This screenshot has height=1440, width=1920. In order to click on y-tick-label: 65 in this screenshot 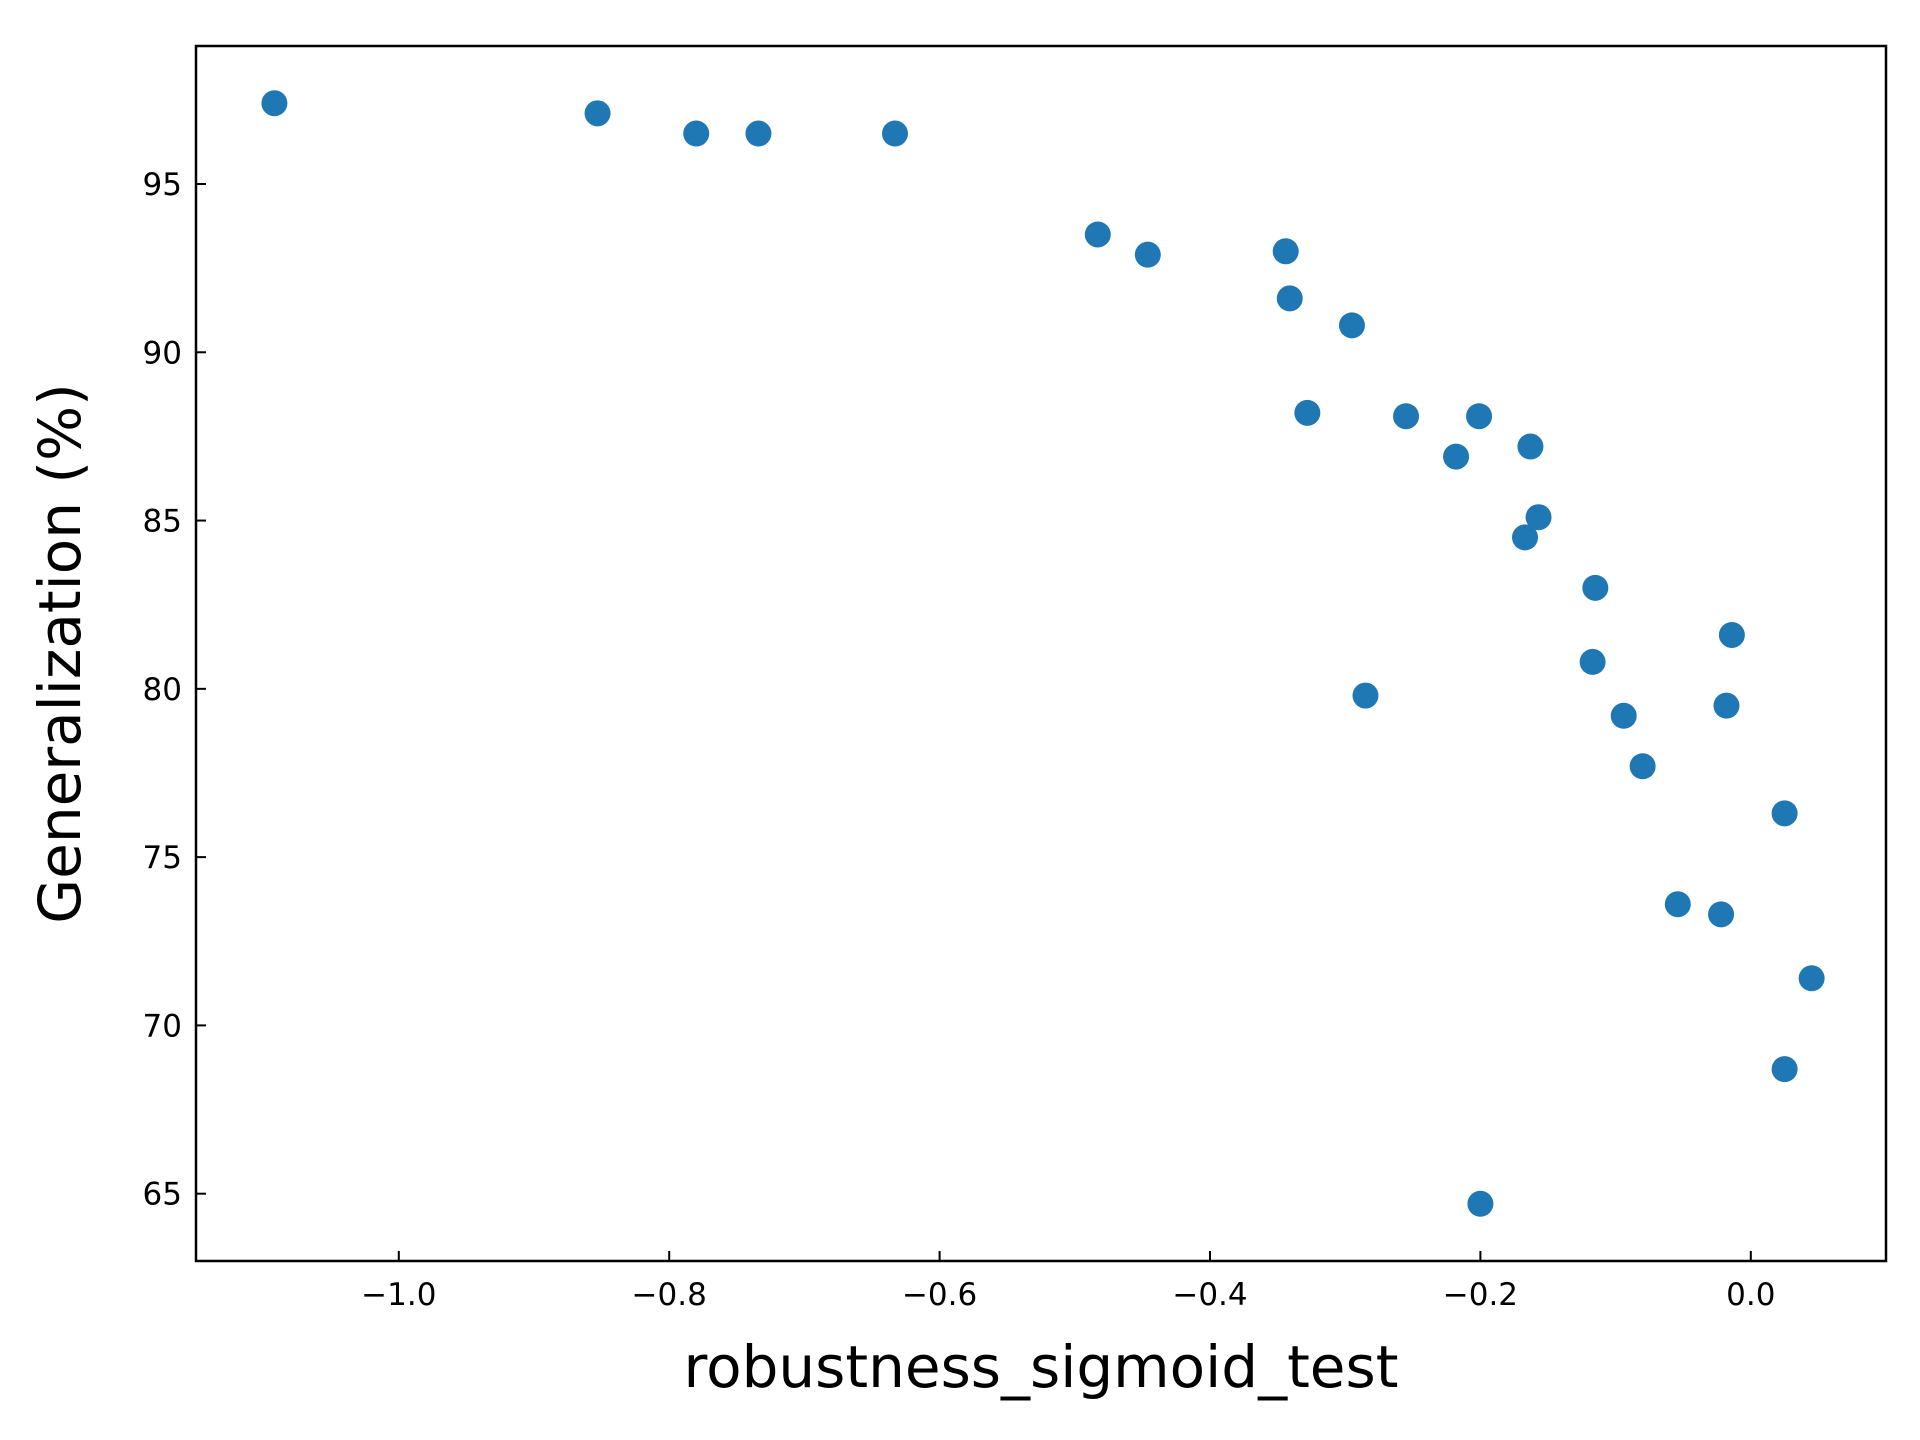, I will do `click(162, 1195)`.